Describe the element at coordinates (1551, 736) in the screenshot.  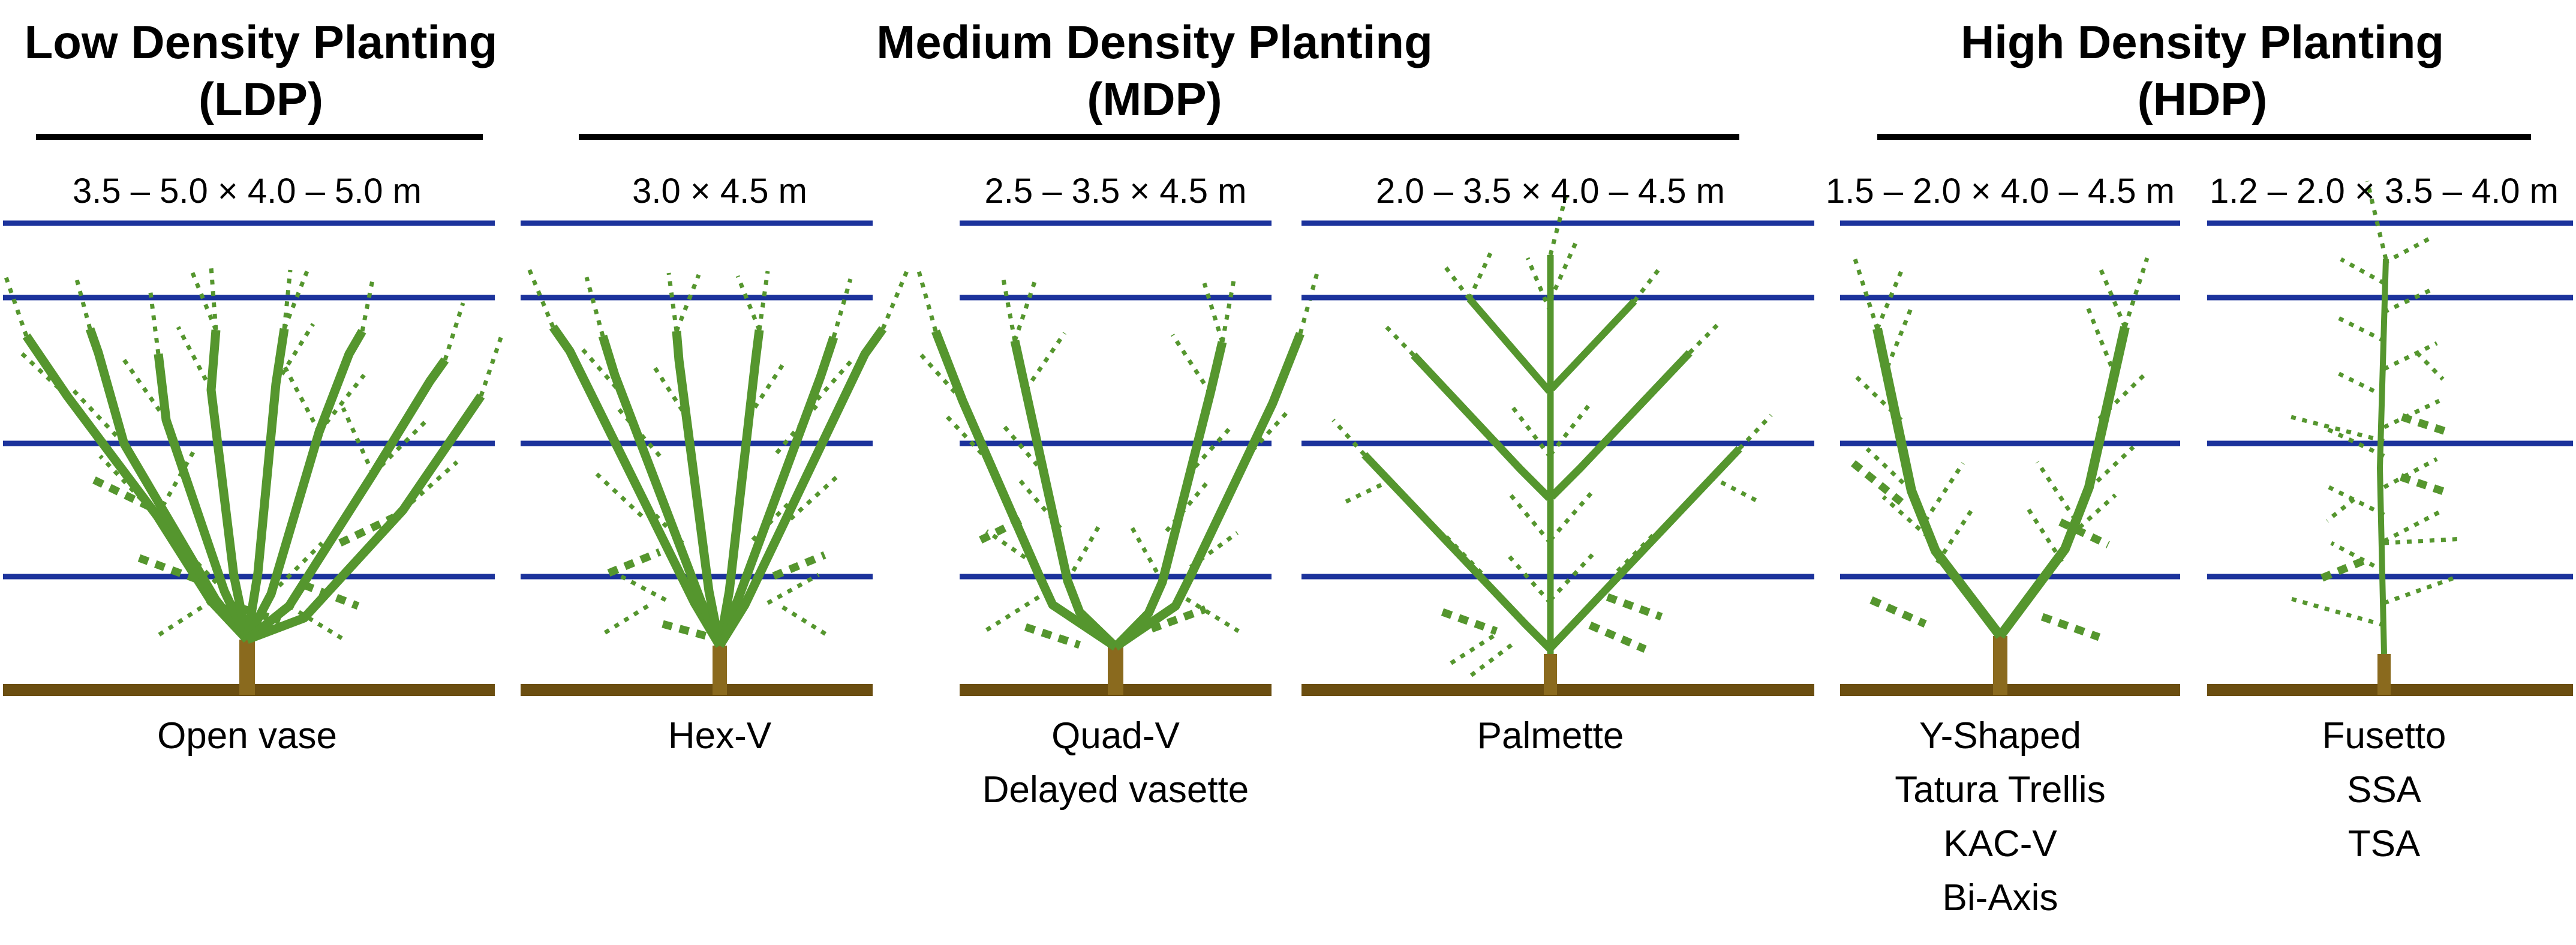
I see `system-label: Palmette` at that location.